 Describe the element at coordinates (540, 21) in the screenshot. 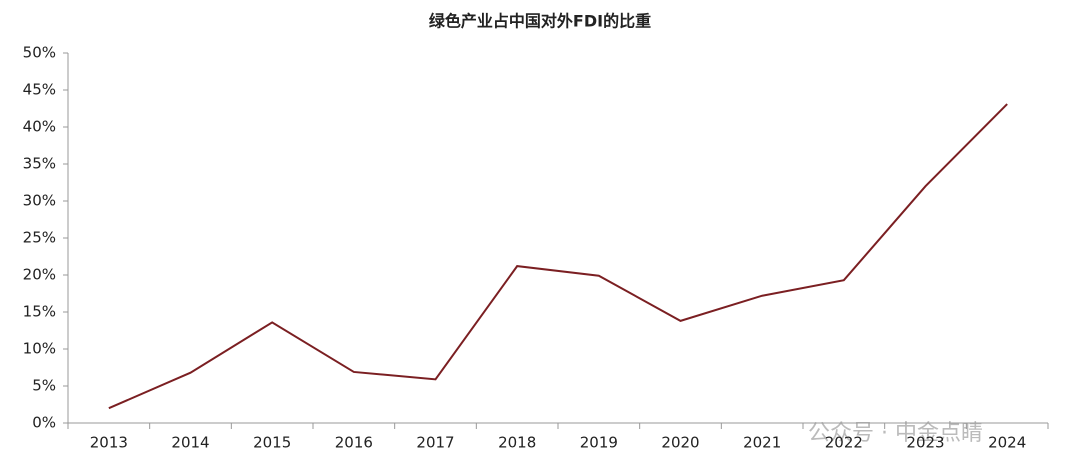

I see `chart-title: 绿色产业占中国对外FDI的比重` at that location.